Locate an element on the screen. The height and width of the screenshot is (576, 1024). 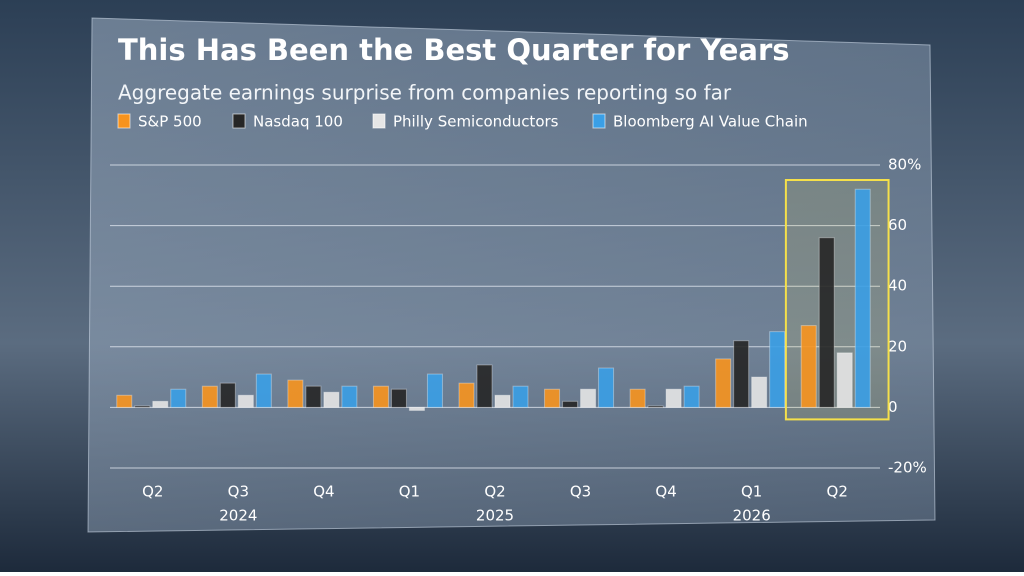
legend-label: Bloomberg AI Value Chain is located at coordinates (710, 122).